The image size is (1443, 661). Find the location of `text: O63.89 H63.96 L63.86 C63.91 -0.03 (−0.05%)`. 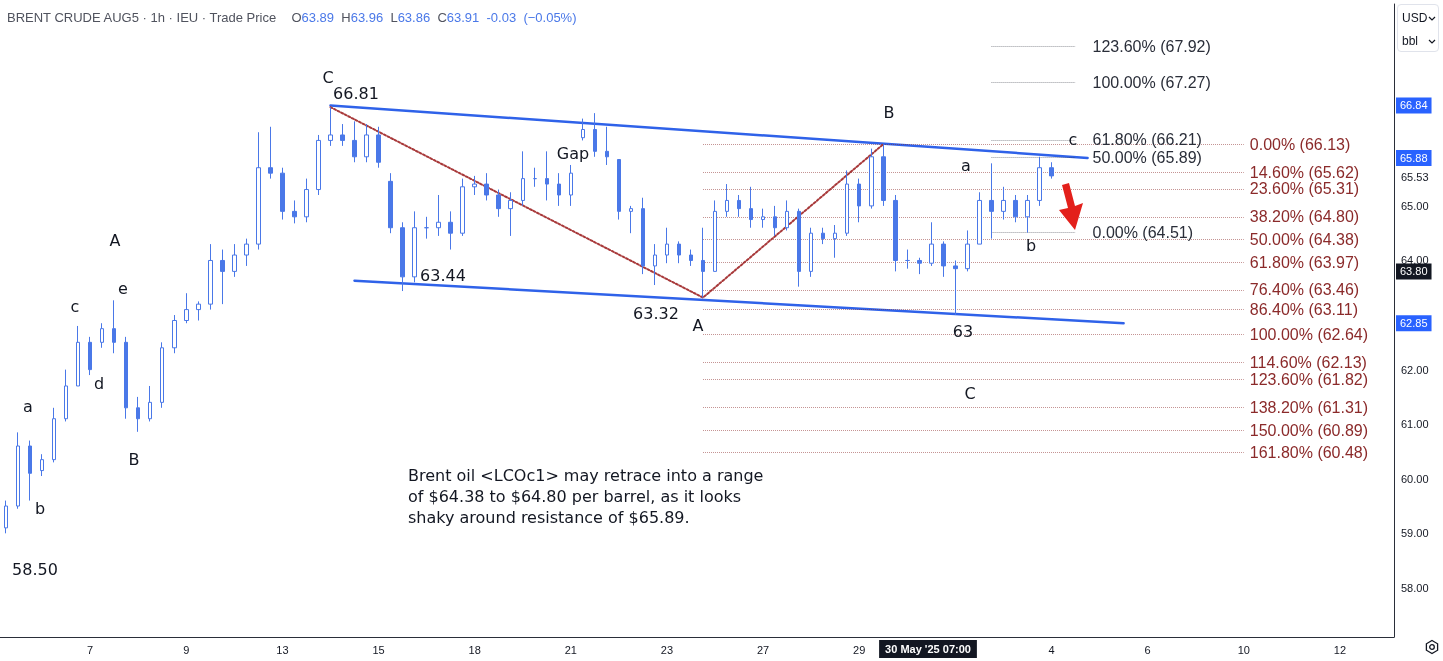

text: O63.89 H63.96 L63.86 C63.91 -0.03 (−0.05%) is located at coordinates (434, 17).